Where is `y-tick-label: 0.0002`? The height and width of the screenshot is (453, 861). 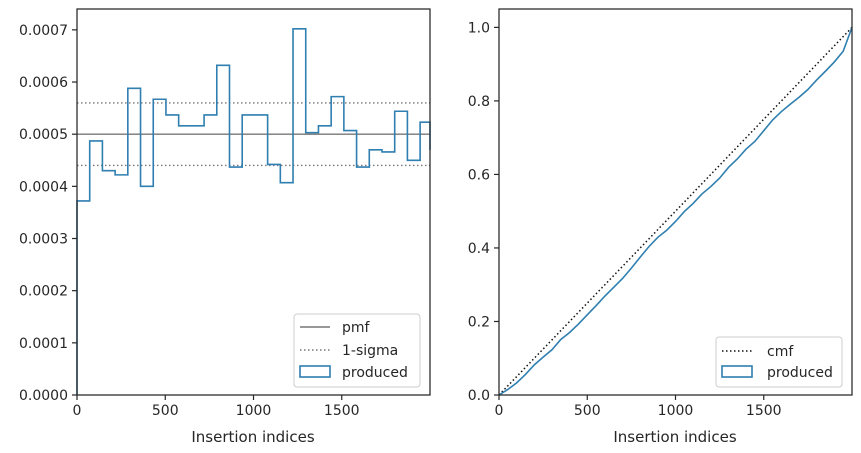
y-tick-label: 0.0002 is located at coordinates (43, 292).